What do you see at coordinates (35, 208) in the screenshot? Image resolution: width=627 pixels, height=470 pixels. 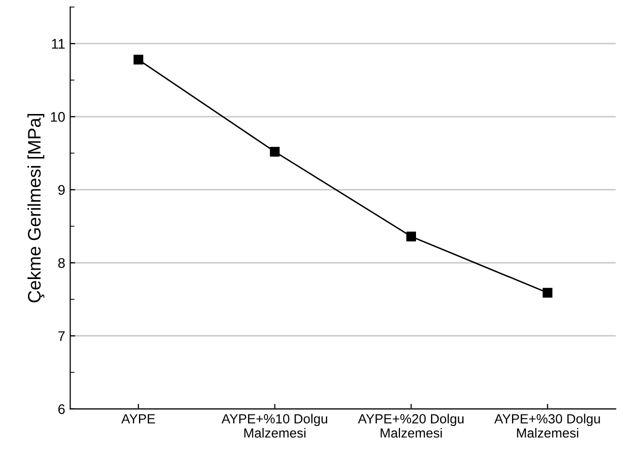 I see `y-axis-title: Çekme Gerilmesi [MPa]` at bounding box center [35, 208].